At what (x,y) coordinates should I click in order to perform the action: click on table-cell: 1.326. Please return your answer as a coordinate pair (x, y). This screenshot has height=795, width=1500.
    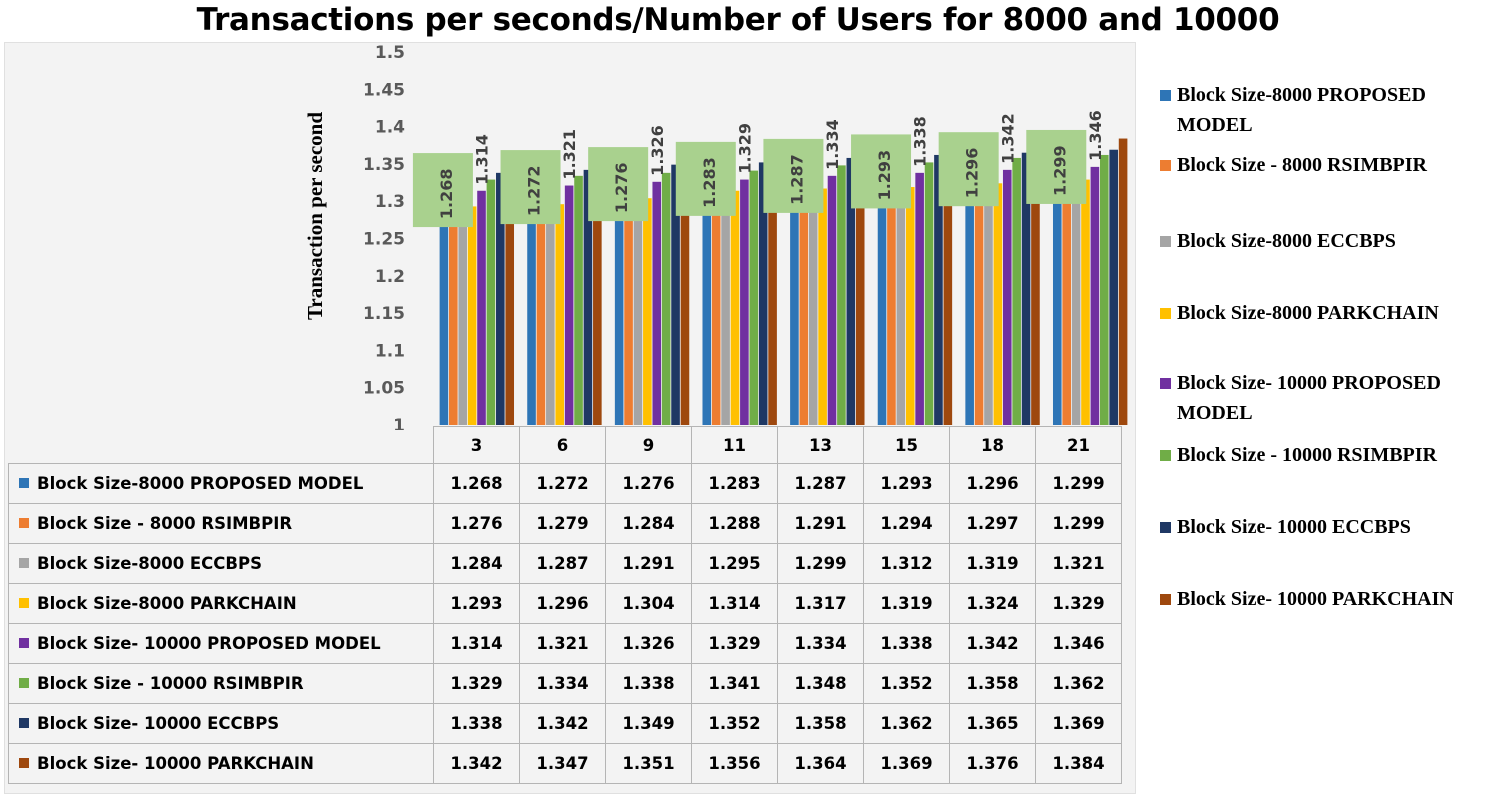
    Looking at the image, I should click on (648, 643).